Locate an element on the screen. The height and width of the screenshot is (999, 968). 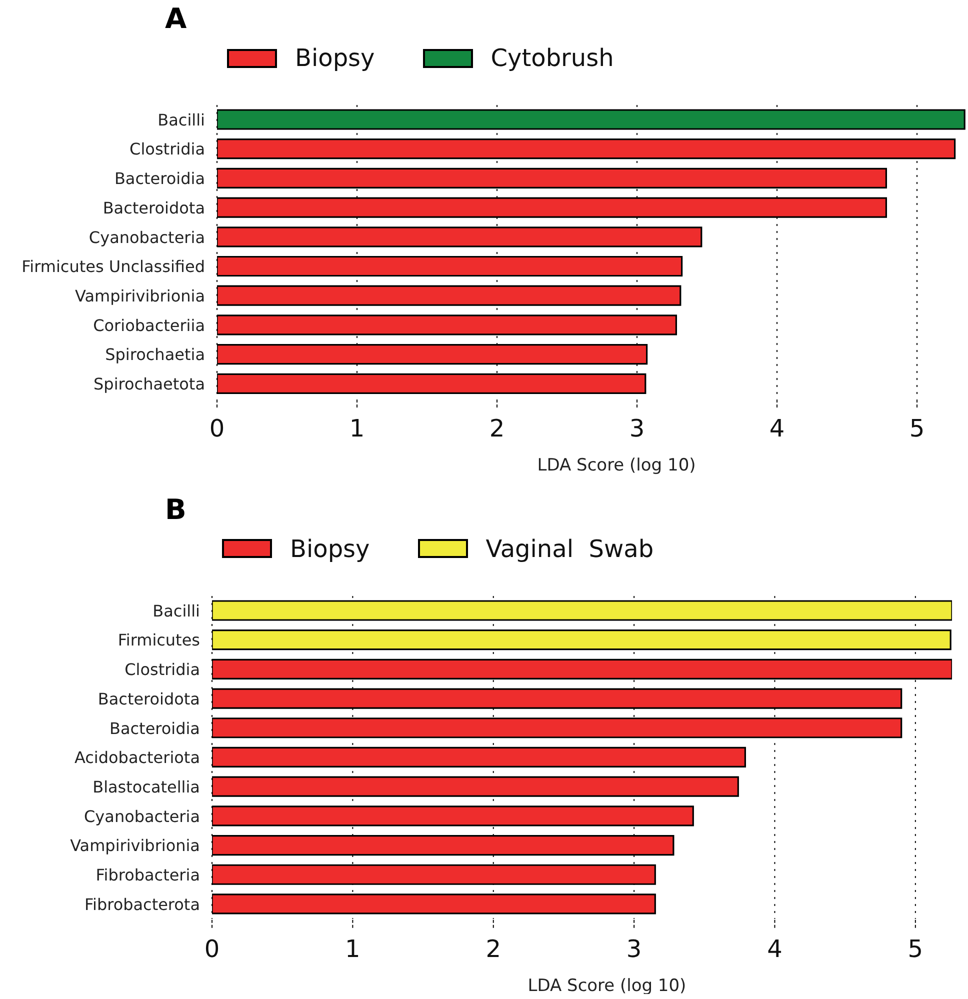
y-tick-label: Firmicutes is located at coordinates (159, 640).